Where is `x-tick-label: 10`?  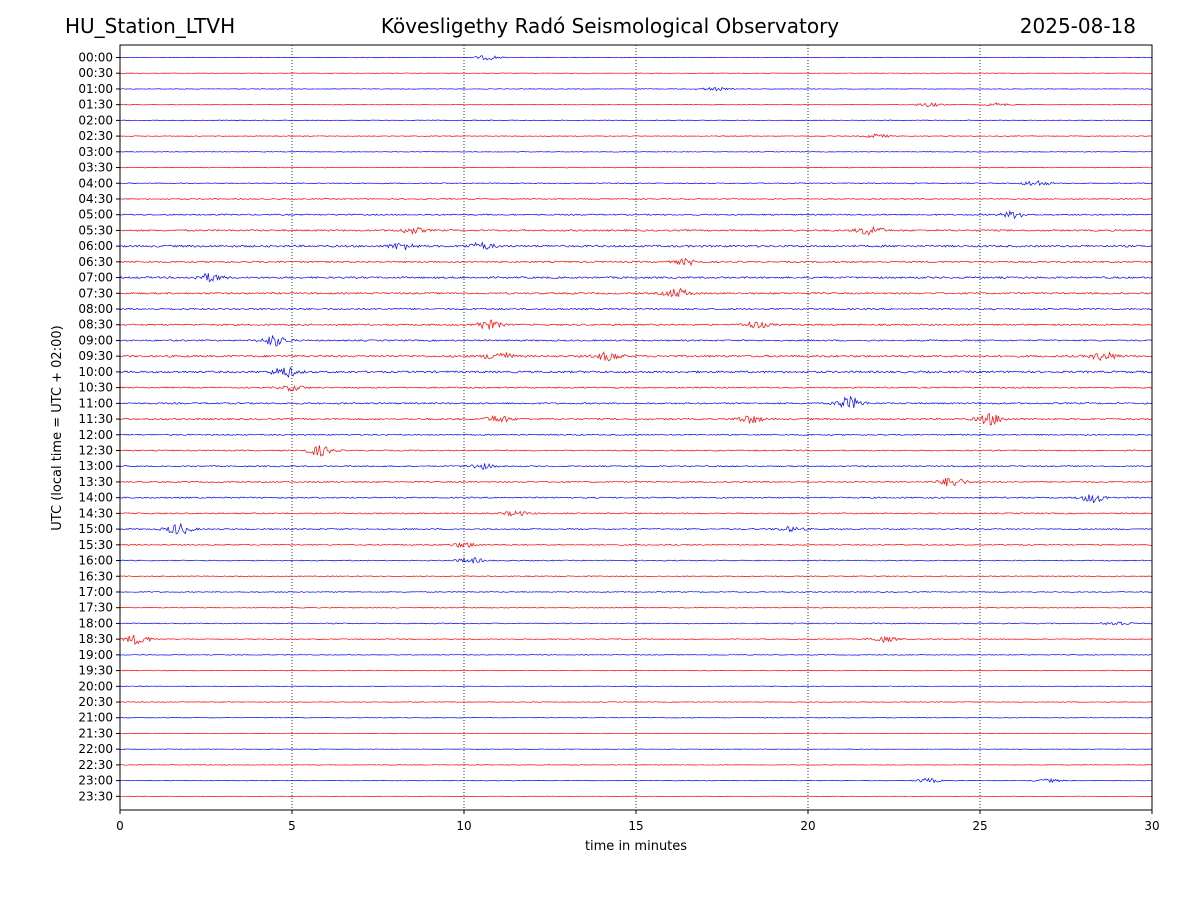
x-tick-label: 10 is located at coordinates (463, 826).